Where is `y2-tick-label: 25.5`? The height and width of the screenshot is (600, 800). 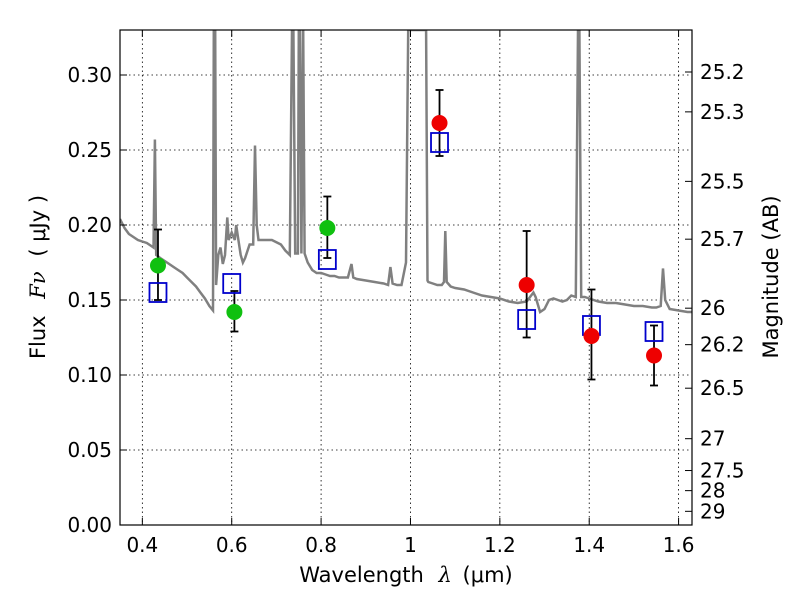 y2-tick-label: 25.5 is located at coordinates (722, 181).